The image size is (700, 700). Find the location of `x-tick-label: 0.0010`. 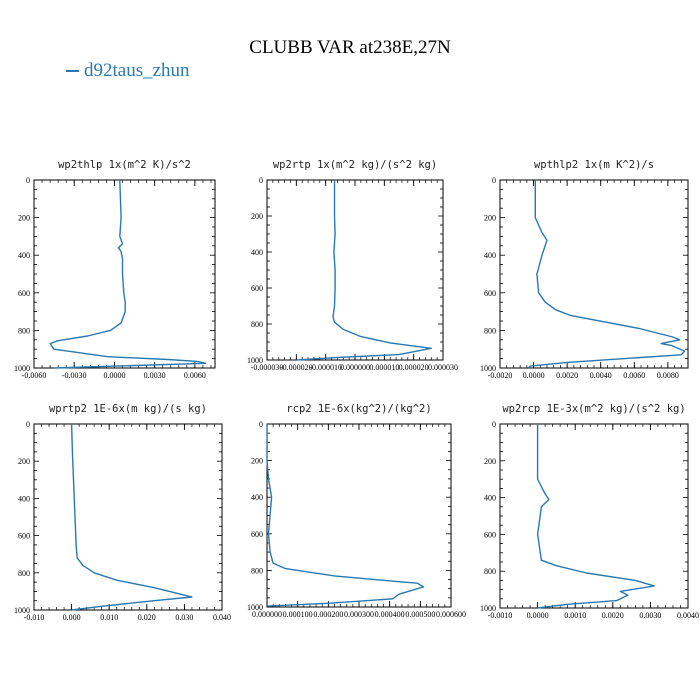

x-tick-label: 0.0010 is located at coordinates (575, 615).